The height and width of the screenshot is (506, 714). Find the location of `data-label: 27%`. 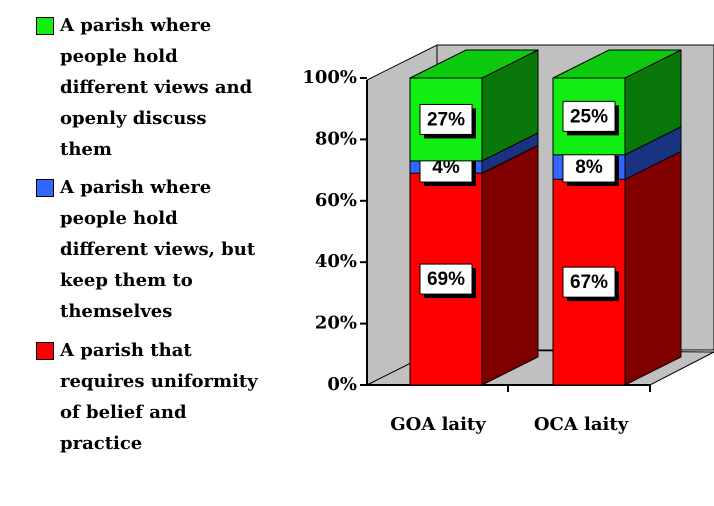

data-label: 27% is located at coordinates (446, 119).